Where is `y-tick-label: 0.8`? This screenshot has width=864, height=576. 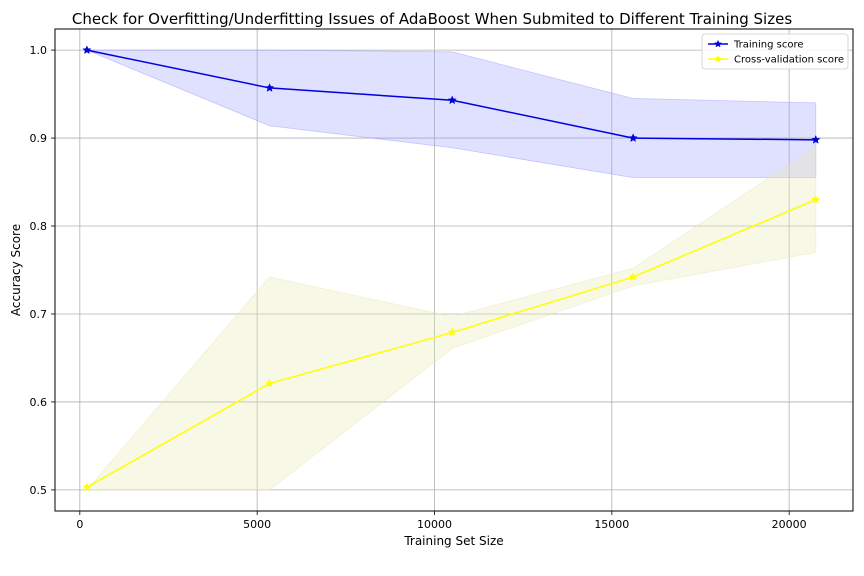 y-tick-label: 0.8 is located at coordinates (39, 226).